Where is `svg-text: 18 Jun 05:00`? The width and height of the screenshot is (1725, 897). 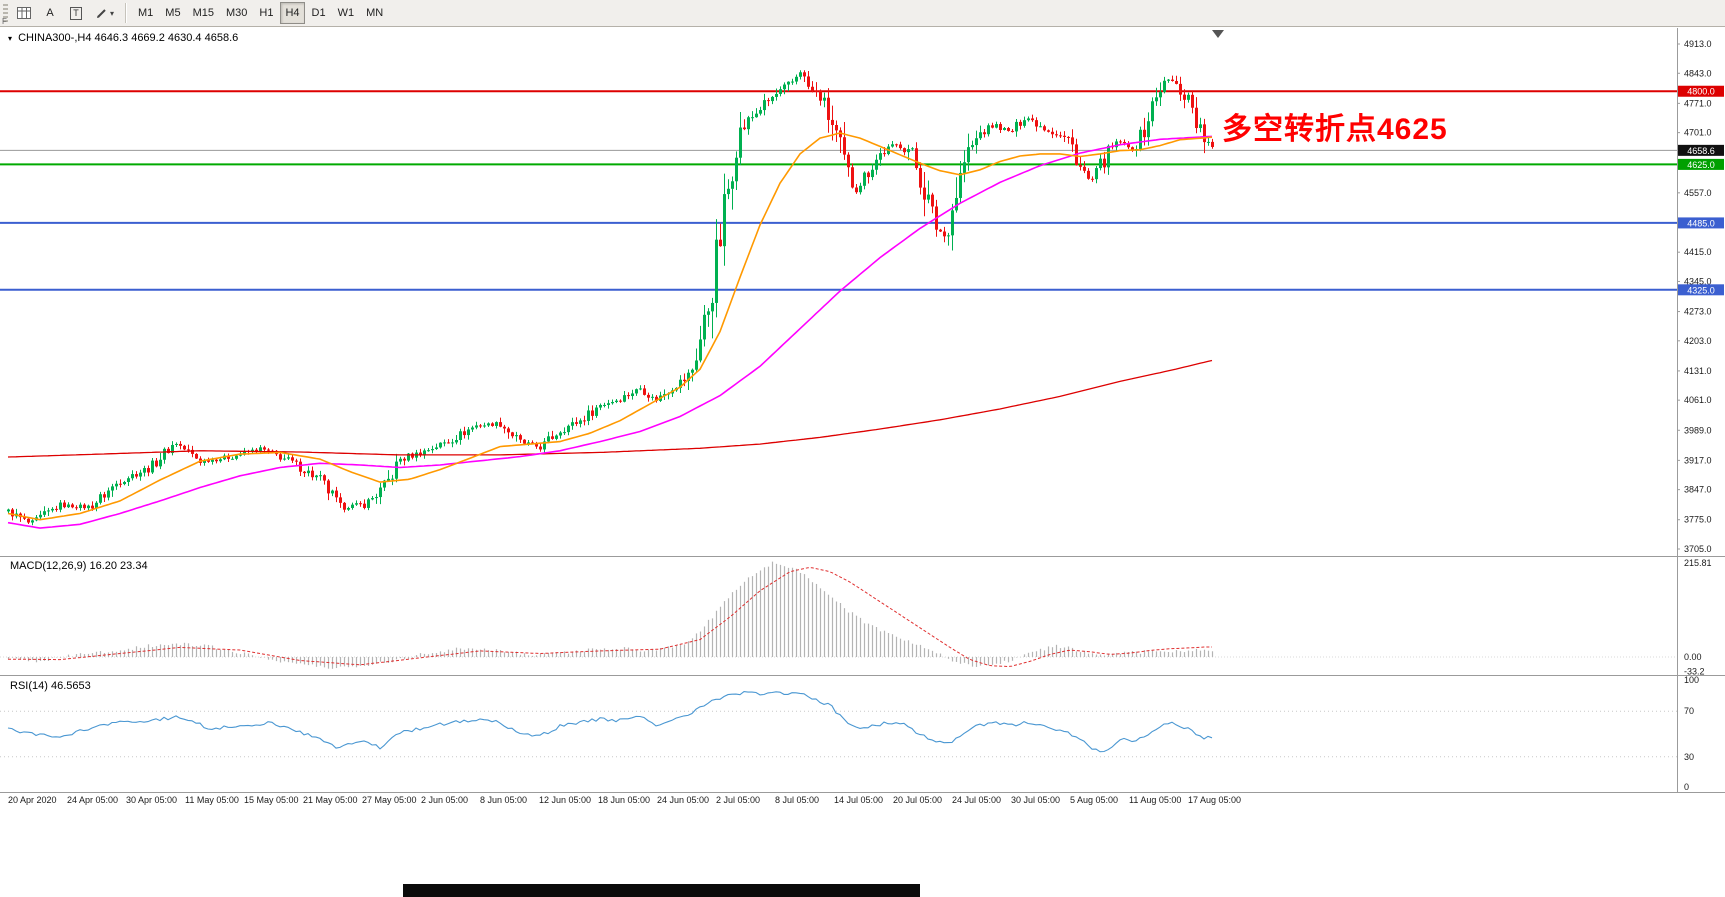 svg-text: 18 Jun 05:00 is located at coordinates (624, 800).